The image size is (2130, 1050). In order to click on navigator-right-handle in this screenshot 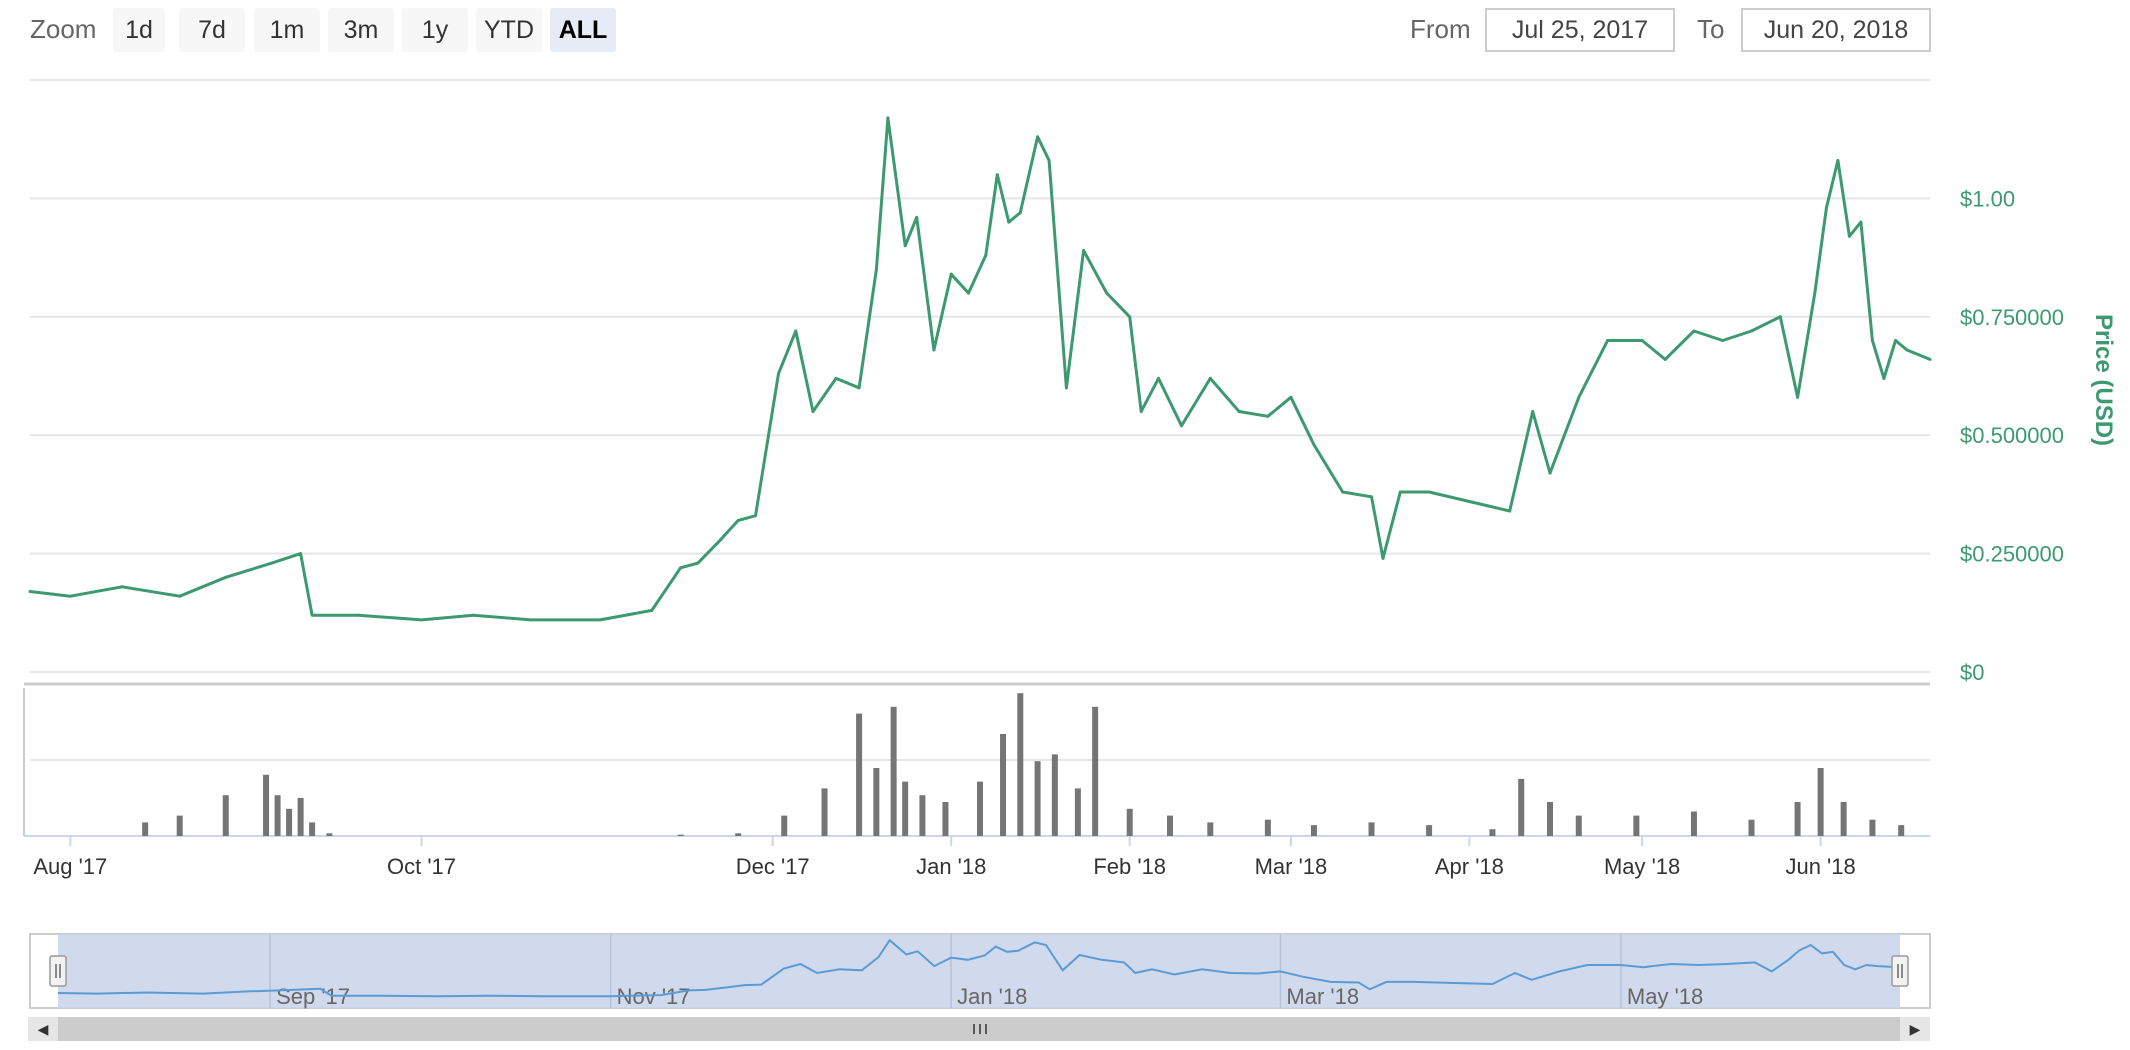, I will do `click(1900, 971)`.